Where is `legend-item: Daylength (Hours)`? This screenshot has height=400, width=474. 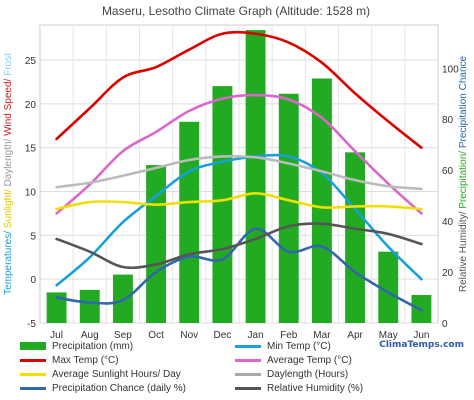
legend-item: Daylength (Hours) is located at coordinates (291, 374).